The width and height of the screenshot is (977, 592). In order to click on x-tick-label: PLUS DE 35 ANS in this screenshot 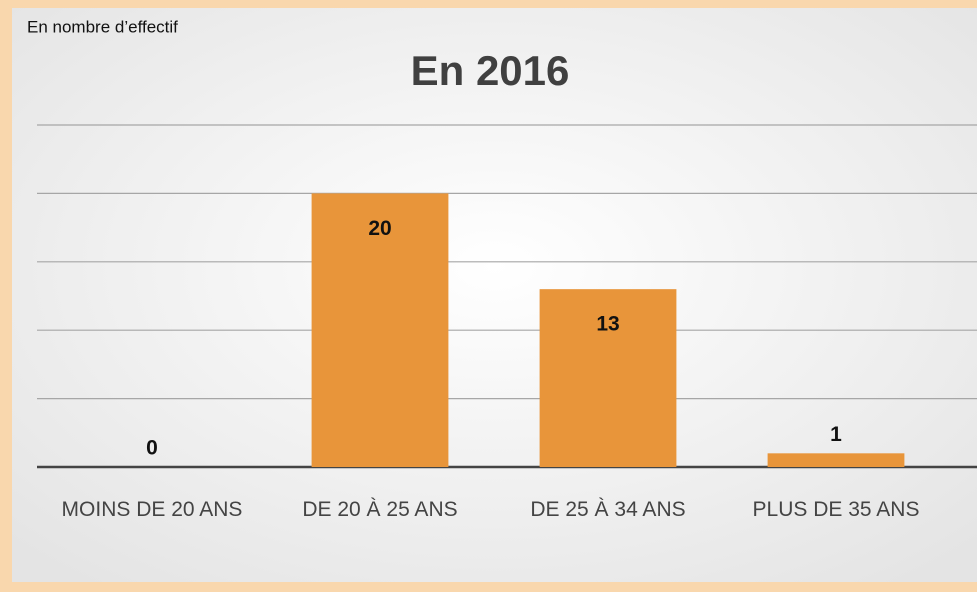, I will do `click(836, 509)`.